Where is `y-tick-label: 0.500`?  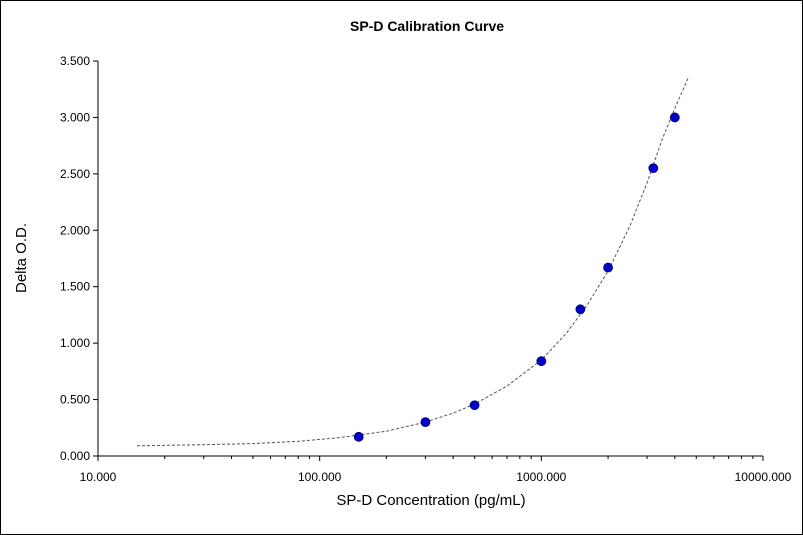
y-tick-label: 0.500 is located at coordinates (75, 400).